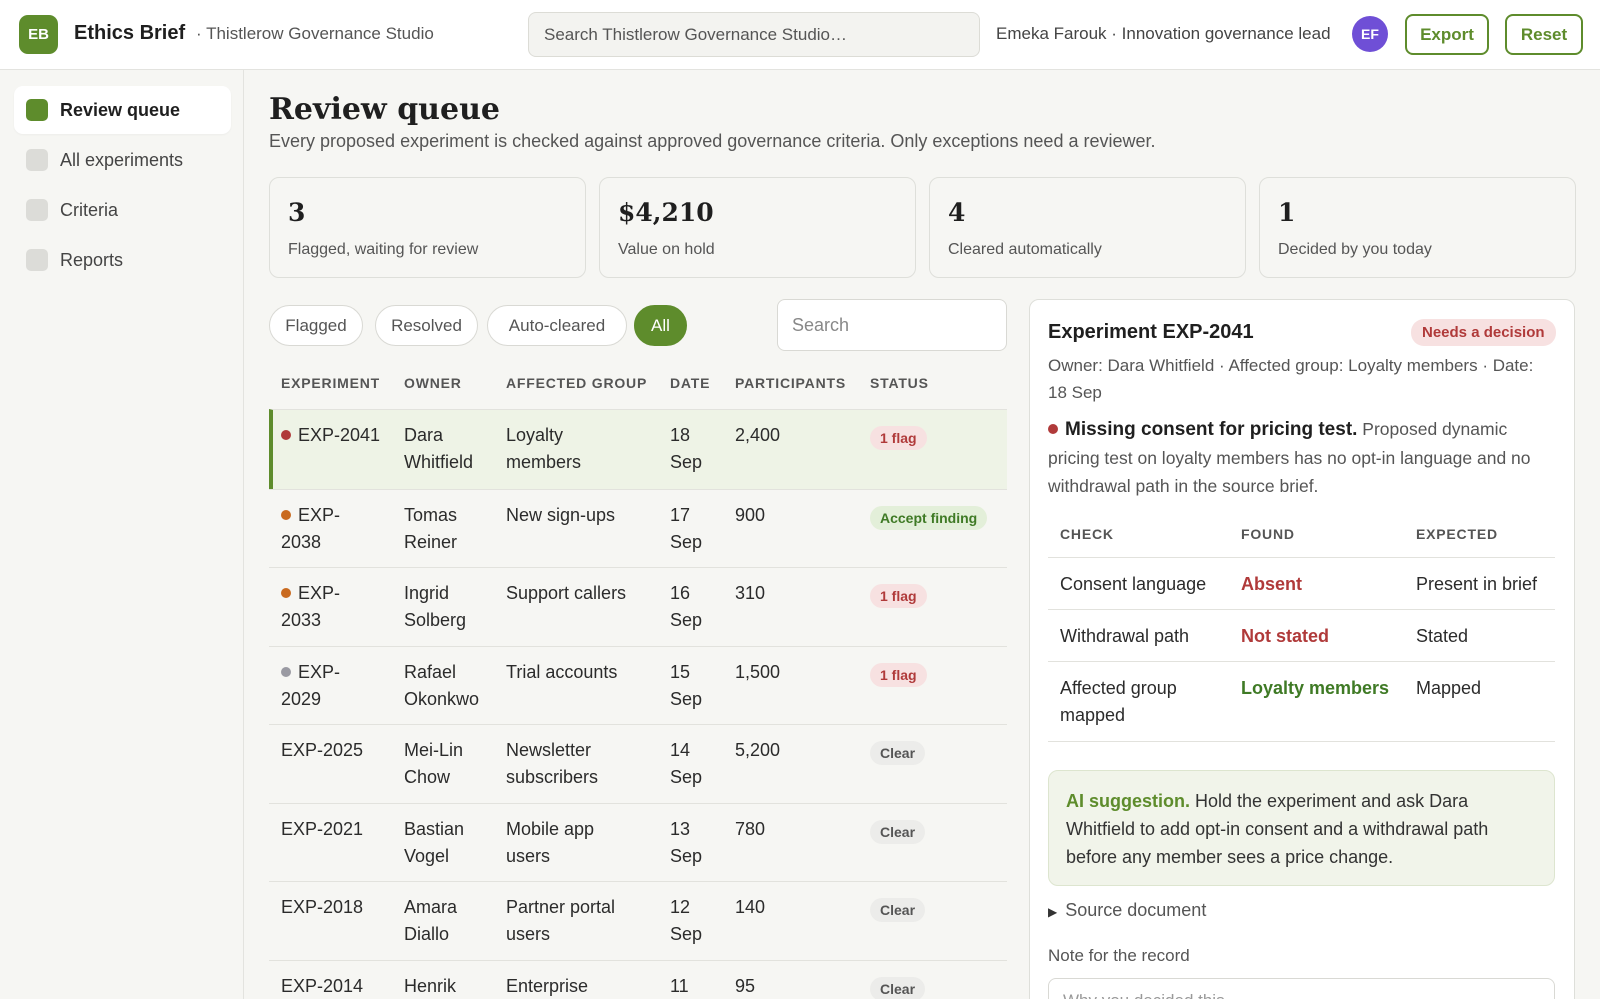 Image resolution: width=1600 pixels, height=999 pixels. Describe the element at coordinates (286, 672) in the screenshot. I see `status-dot-icon` at that location.